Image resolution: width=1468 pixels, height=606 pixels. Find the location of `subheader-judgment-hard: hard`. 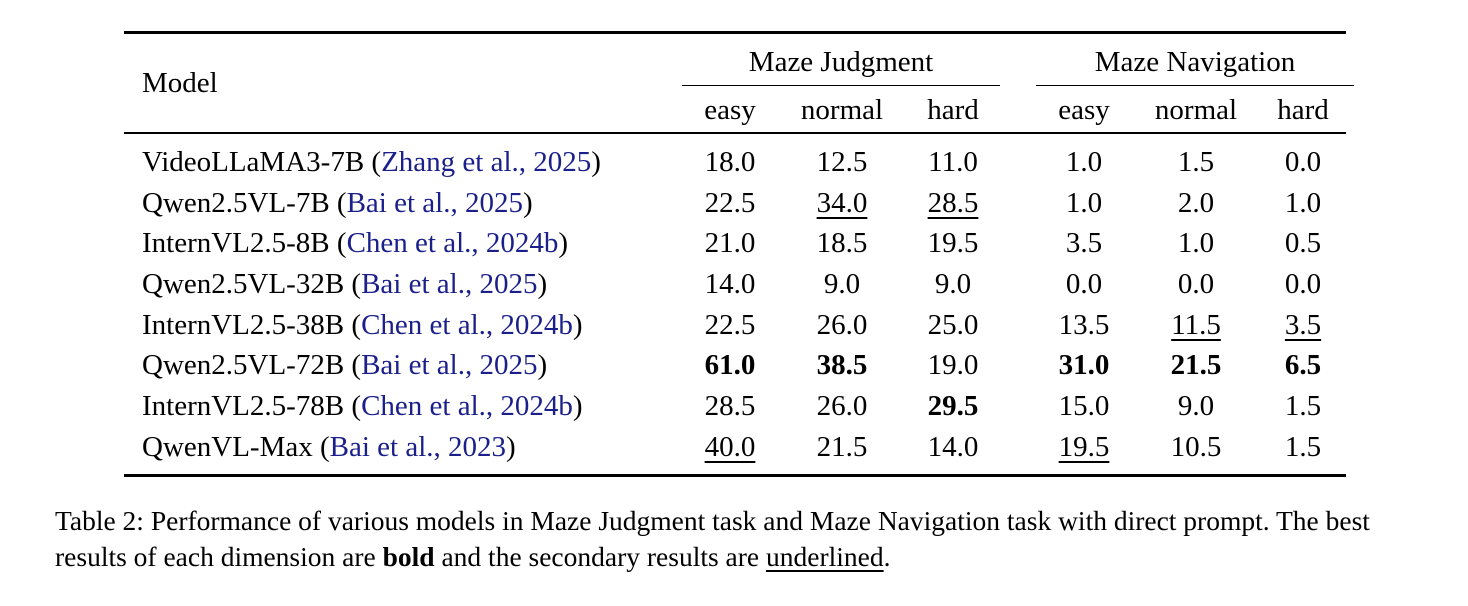

subheader-judgment-hard: hard is located at coordinates (953, 109).